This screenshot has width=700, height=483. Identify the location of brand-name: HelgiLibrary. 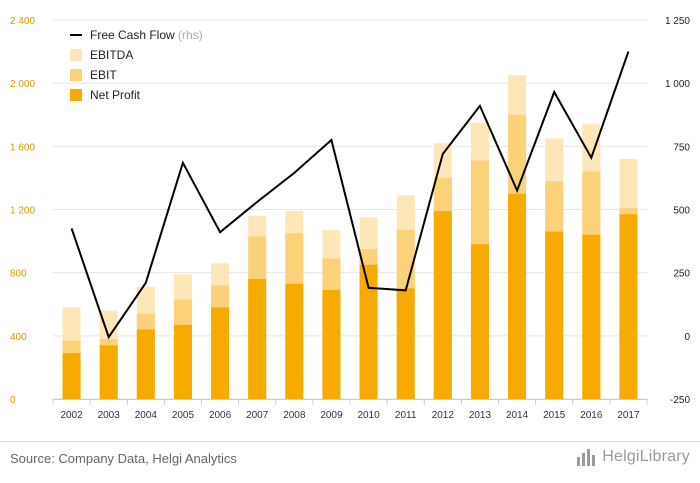
(646, 456).